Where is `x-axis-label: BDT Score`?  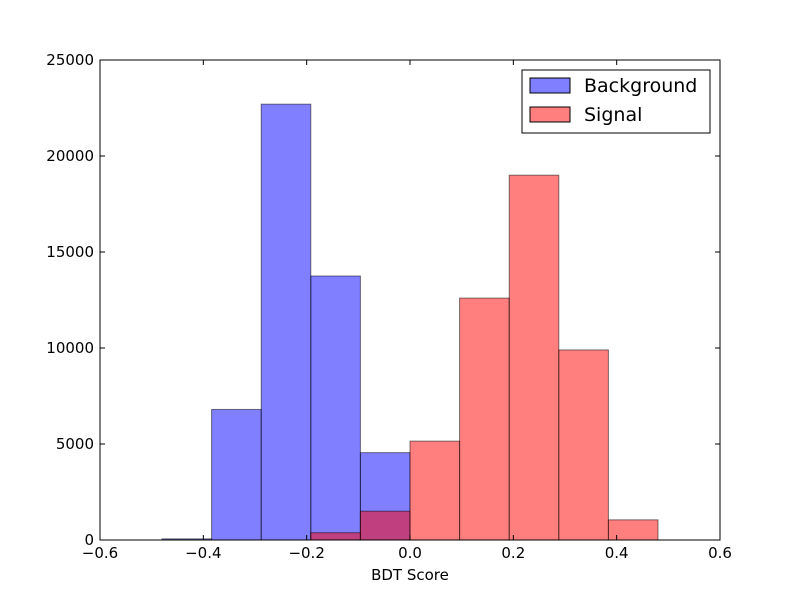 x-axis-label: BDT Score is located at coordinates (410, 575).